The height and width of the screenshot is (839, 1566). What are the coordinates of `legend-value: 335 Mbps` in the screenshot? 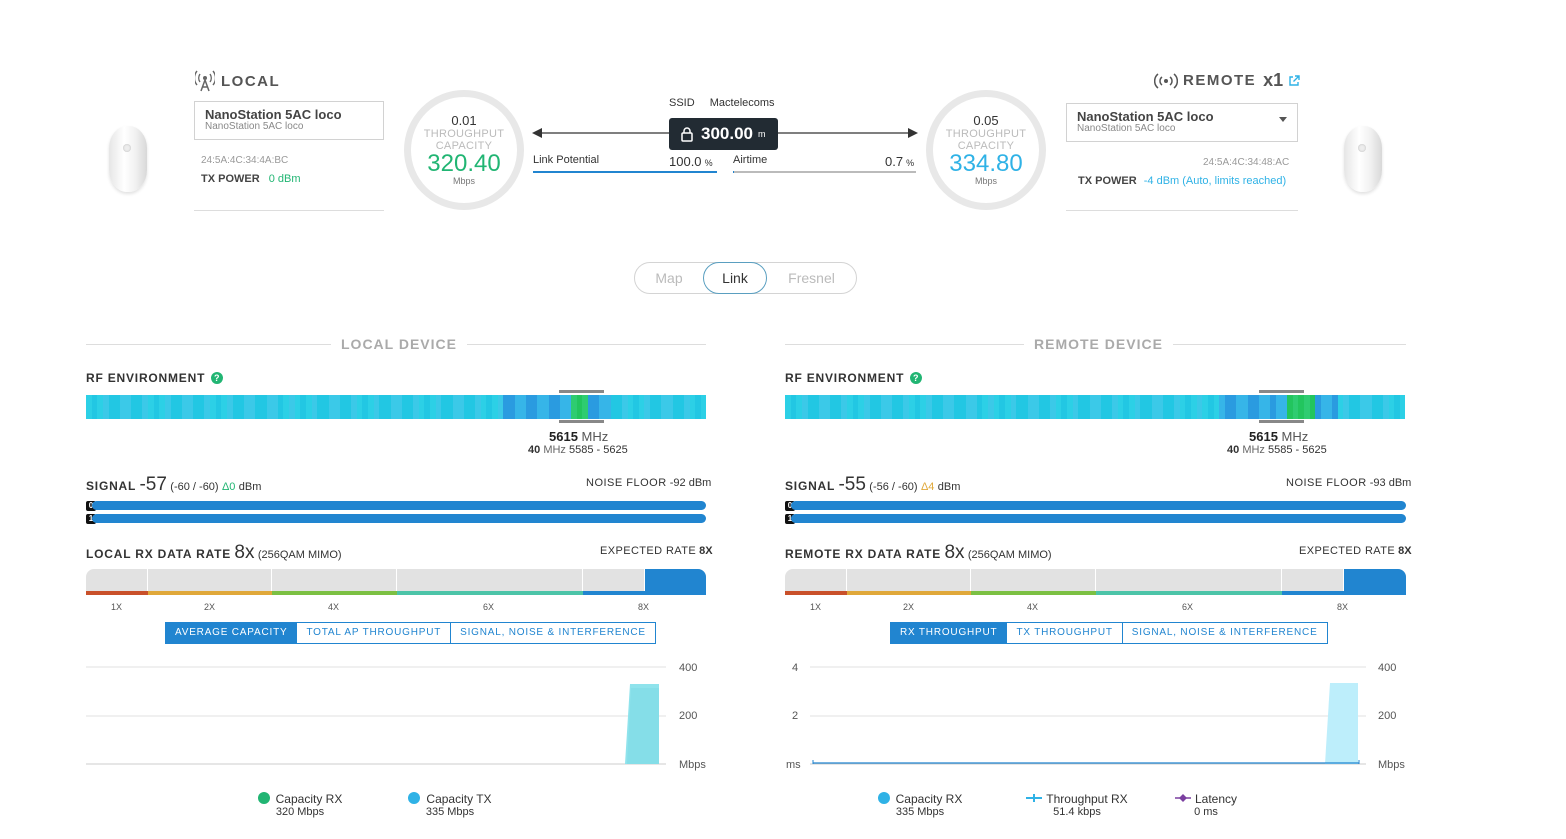 It's located at (450, 812).